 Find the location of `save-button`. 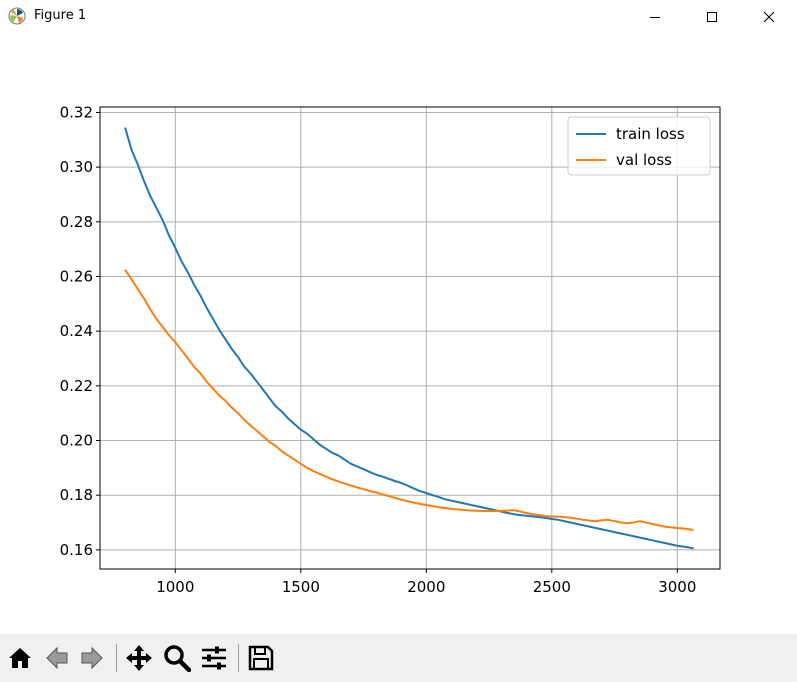

save-button is located at coordinates (261, 658).